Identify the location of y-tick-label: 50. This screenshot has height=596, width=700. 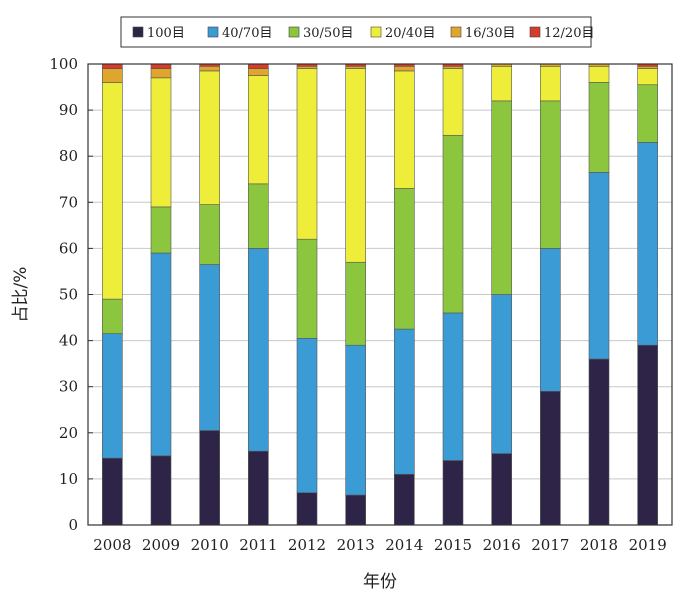
(68, 295).